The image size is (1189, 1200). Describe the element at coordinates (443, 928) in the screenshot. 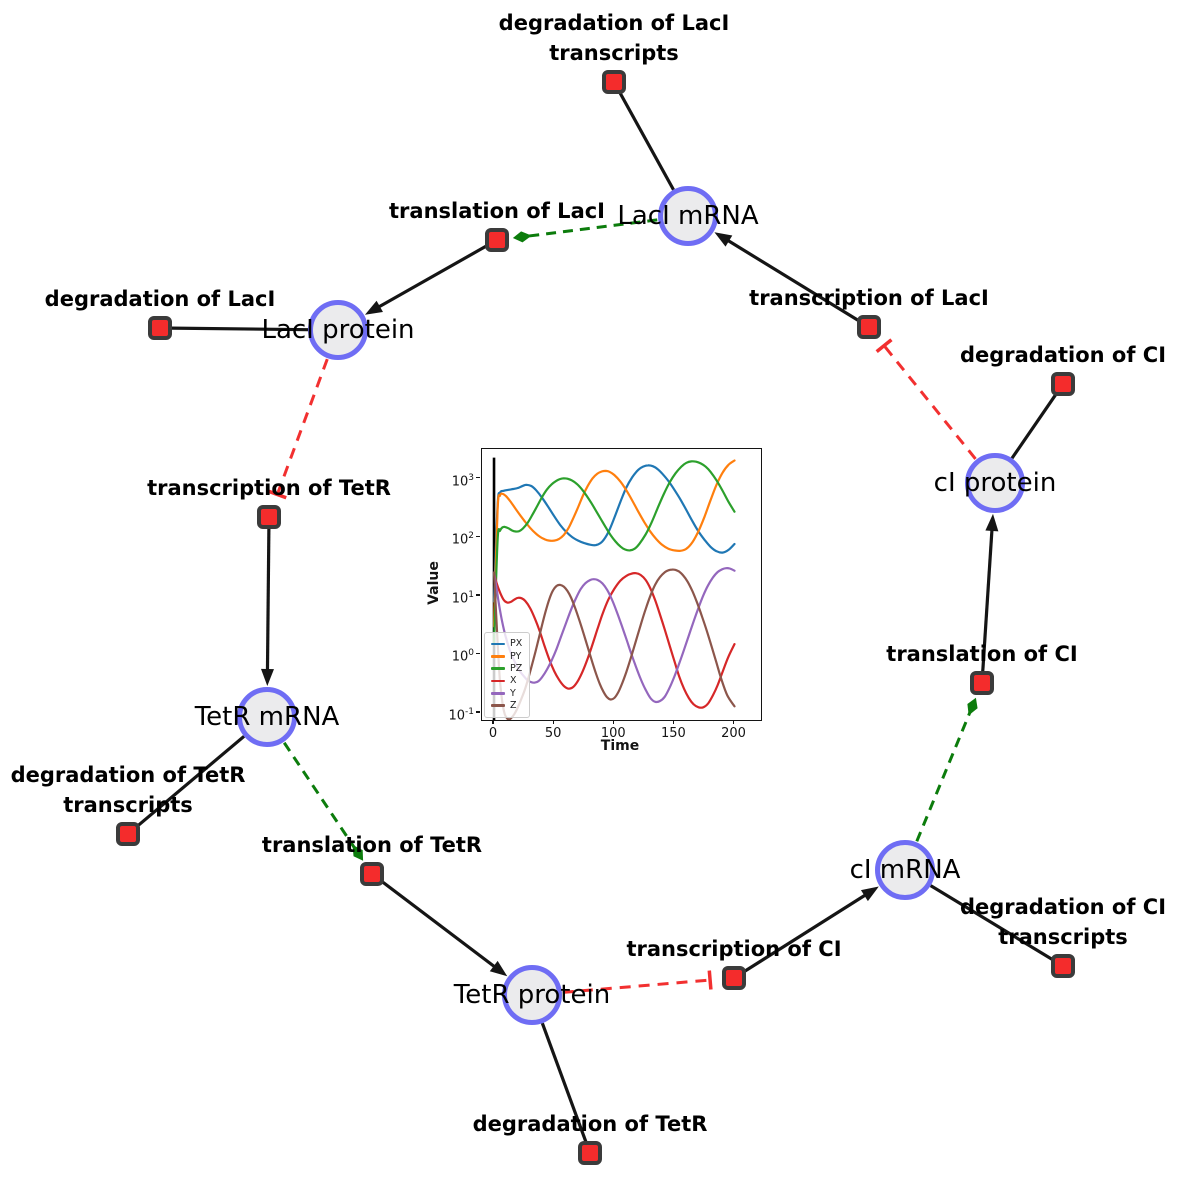

I see `edge-transl-tetr-to-tetr-protein` at that location.